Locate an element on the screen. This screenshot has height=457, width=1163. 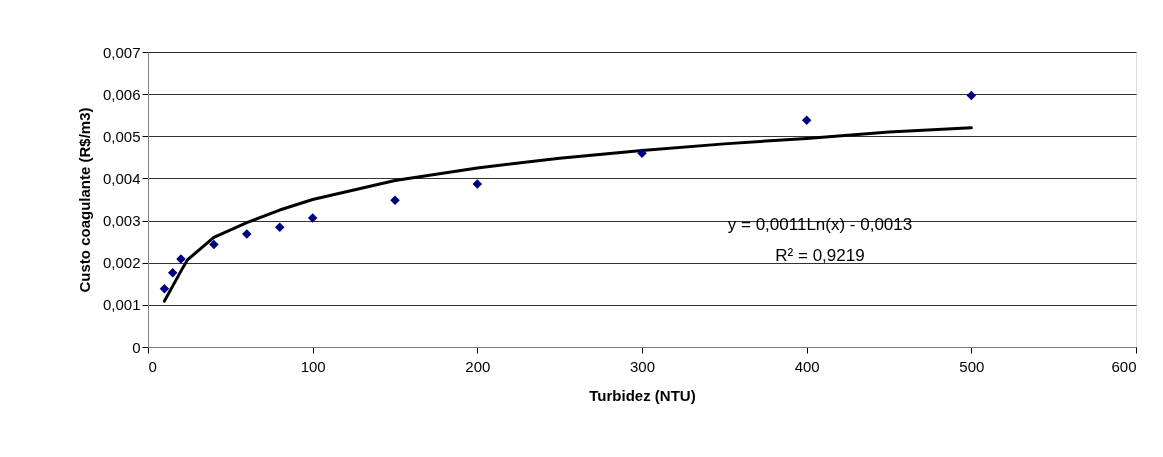
y-tick-label: 0,004 is located at coordinates (121, 178).